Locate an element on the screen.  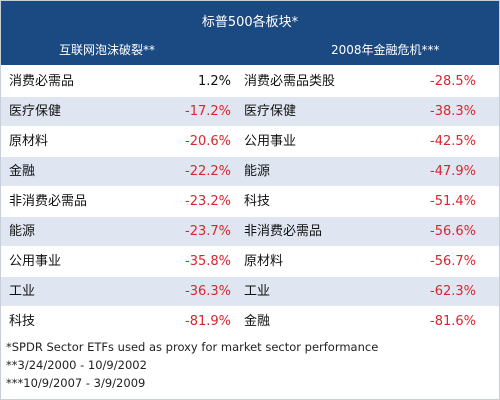
table-row: 原材料 -20.6% 公用事业 -42.5% is located at coordinates (250, 141).